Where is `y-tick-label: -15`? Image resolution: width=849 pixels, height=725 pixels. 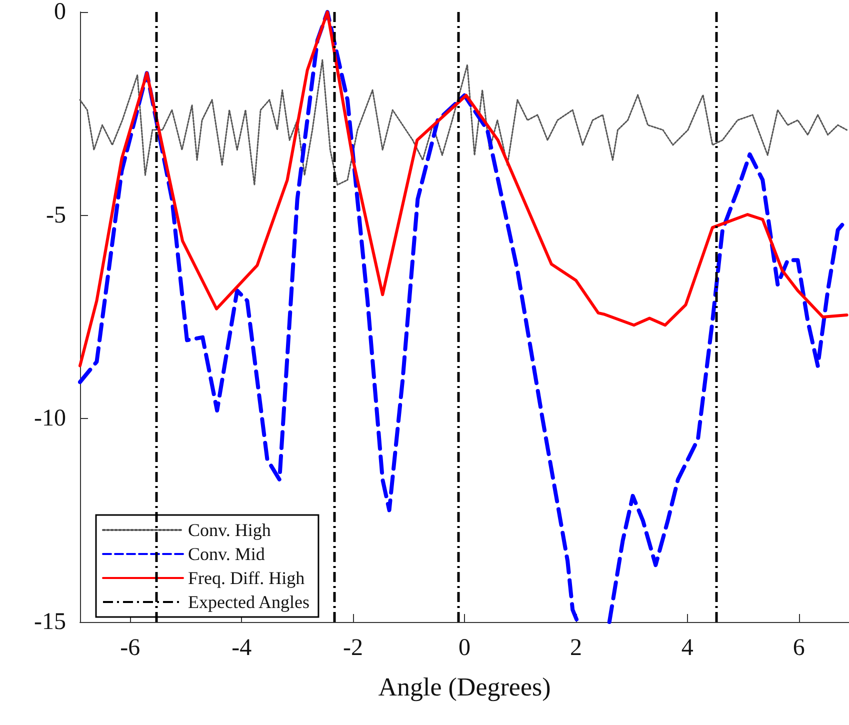
y-tick-label: -15 is located at coordinates (50, 622).